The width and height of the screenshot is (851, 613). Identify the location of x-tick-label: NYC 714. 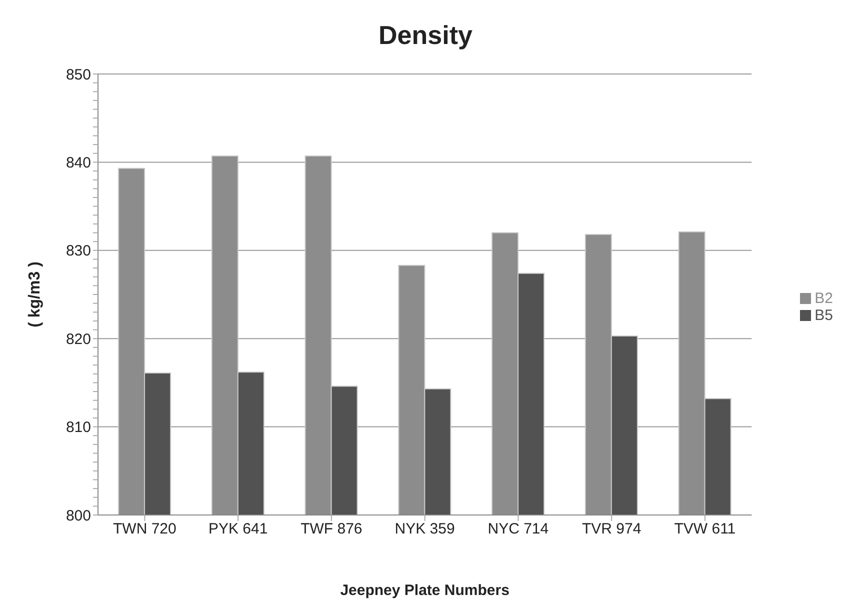
(518, 529).